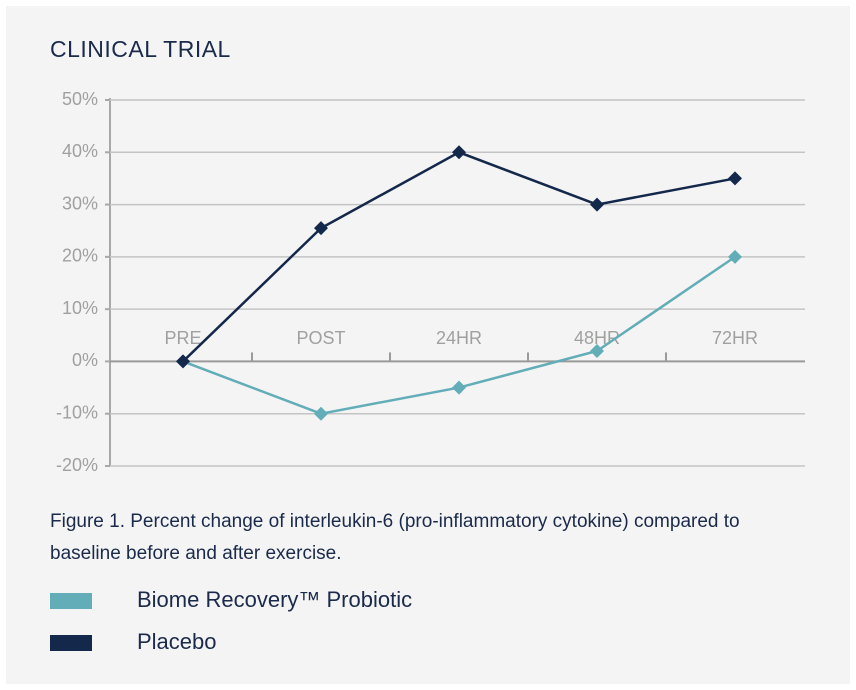 The image size is (856, 690). Describe the element at coordinates (320, 338) in the screenshot. I see `x-tick-label: POST` at that location.